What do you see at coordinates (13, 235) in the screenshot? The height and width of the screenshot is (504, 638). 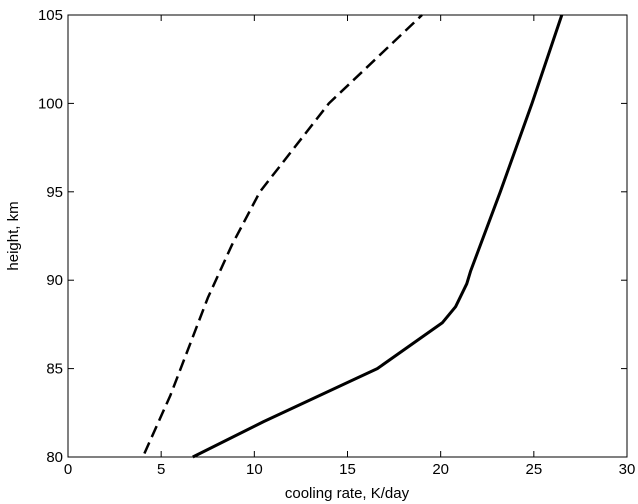 I see `y-axis-label: height, km` at bounding box center [13, 235].